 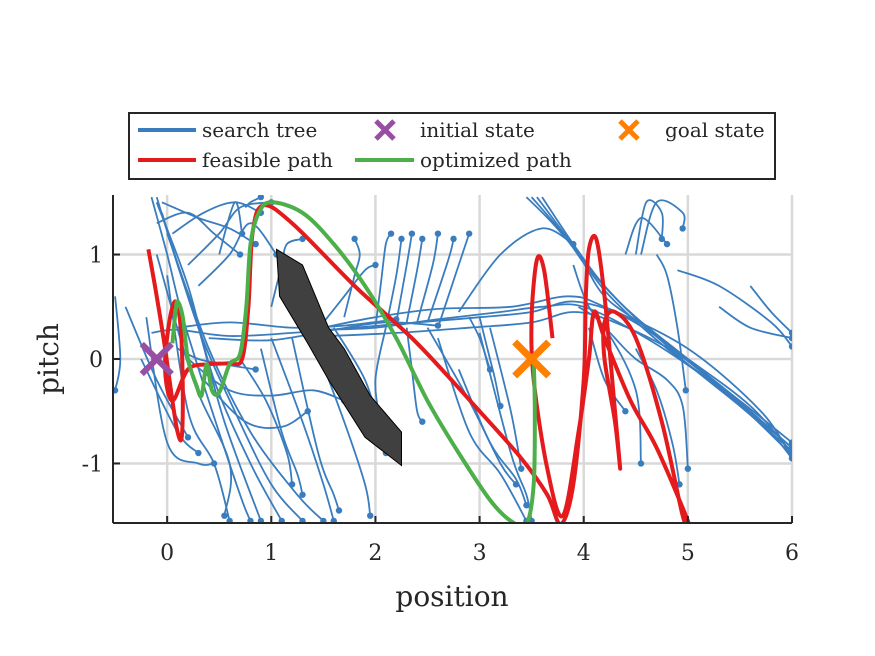 What do you see at coordinates (532, 359) in the screenshot?
I see `goal-state-marker` at bounding box center [532, 359].